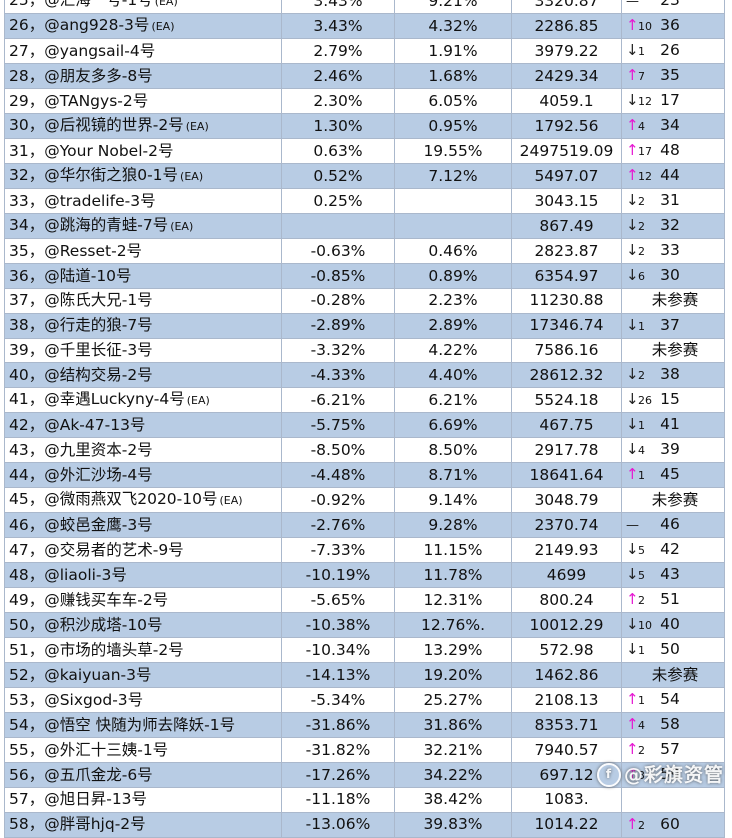  I want to click on participant-name: 29，@TANgys-2号, so click(79, 100).